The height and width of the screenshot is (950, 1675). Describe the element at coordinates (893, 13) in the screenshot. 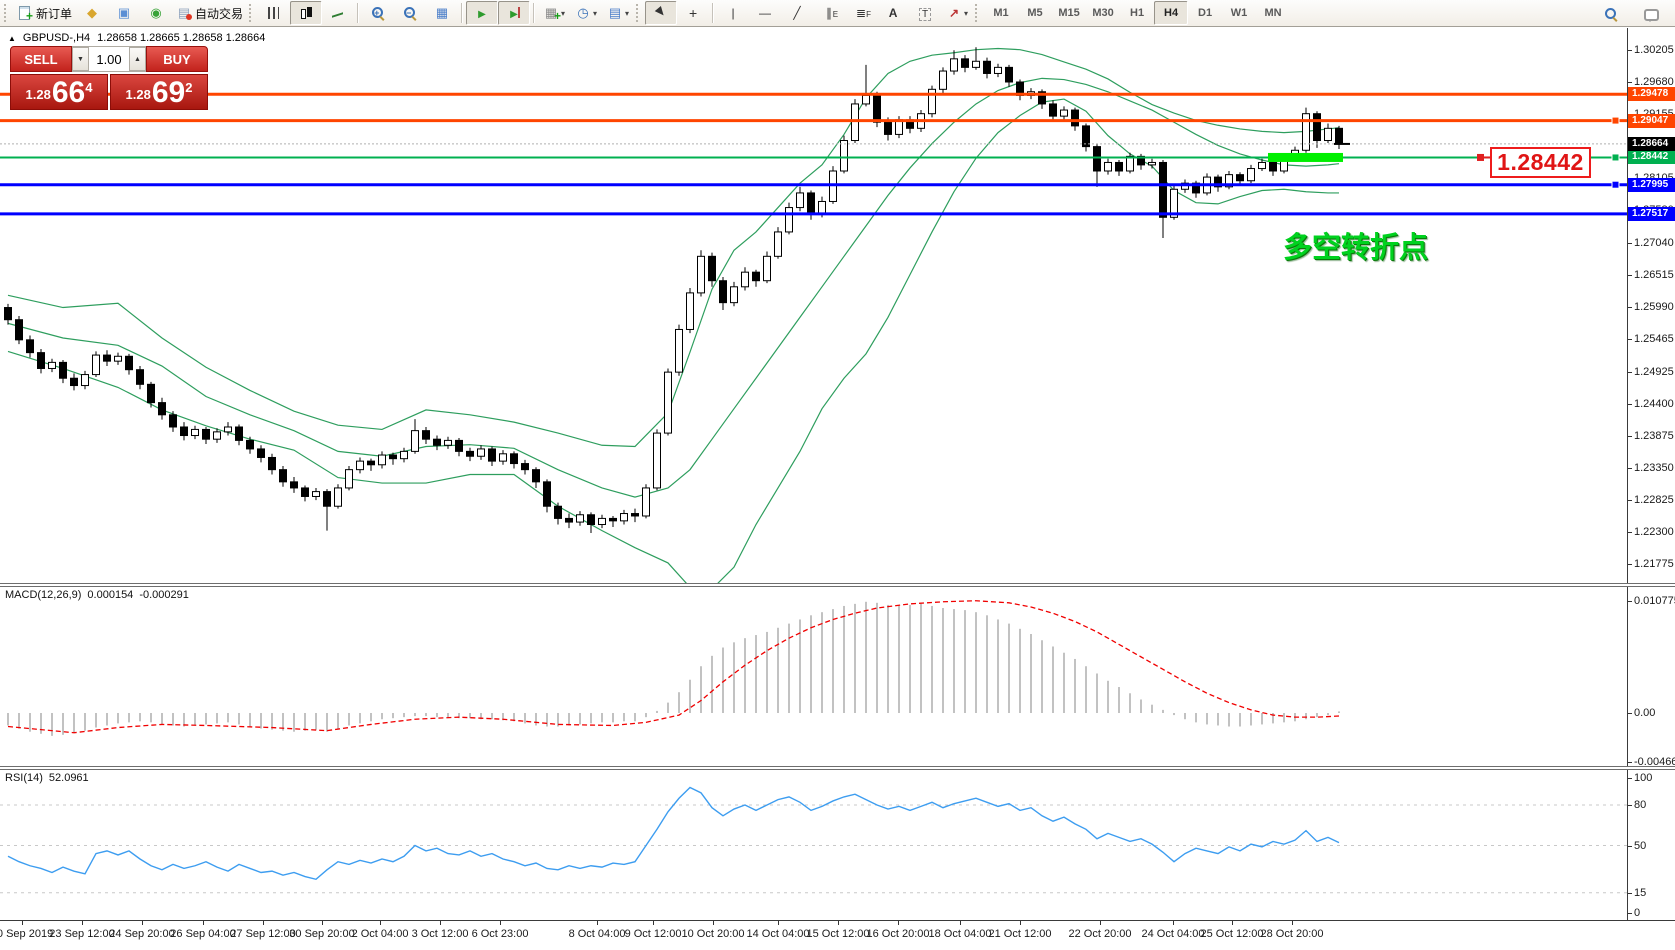

I see `text-tool-button` at that location.